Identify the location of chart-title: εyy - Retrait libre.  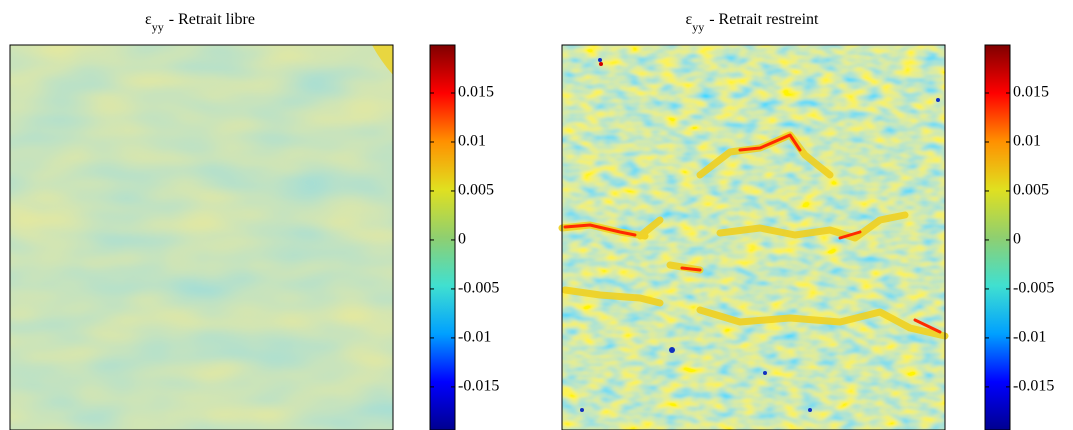
(200, 22).